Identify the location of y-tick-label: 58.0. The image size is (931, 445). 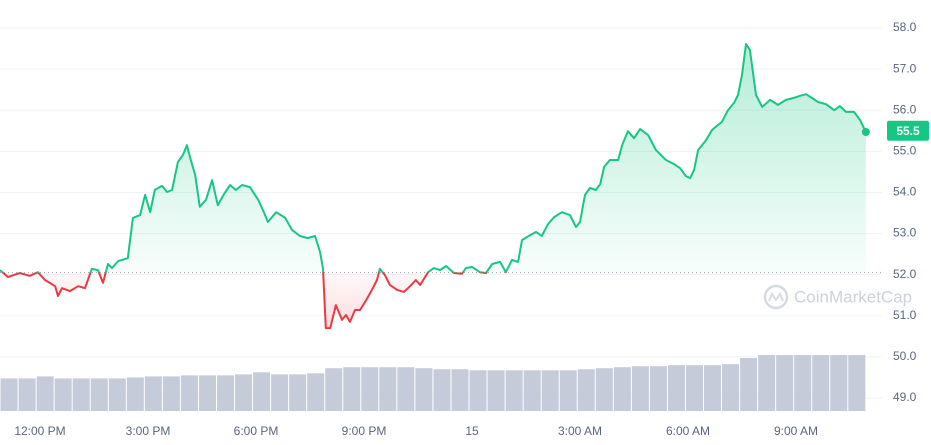
(905, 27).